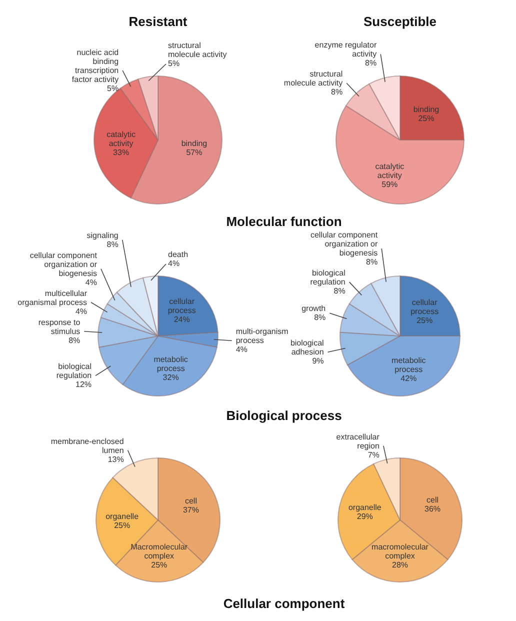 Image resolution: width=516 pixels, height=621 pixels. What do you see at coordinates (408, 379) in the screenshot?
I see `data-label: 42%` at bounding box center [408, 379].